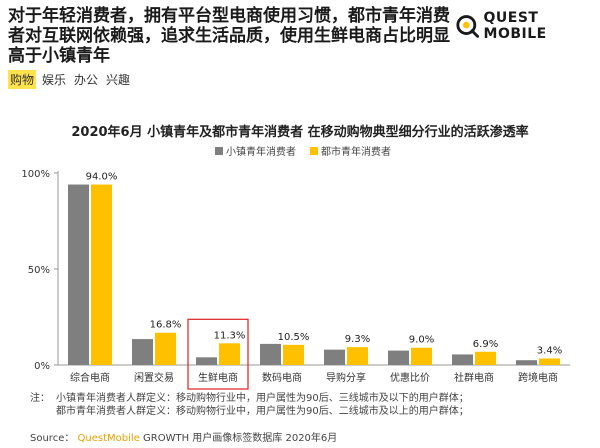 The height and width of the screenshot is (448, 600). I want to click on category-label: 优惠比价, so click(410, 377).